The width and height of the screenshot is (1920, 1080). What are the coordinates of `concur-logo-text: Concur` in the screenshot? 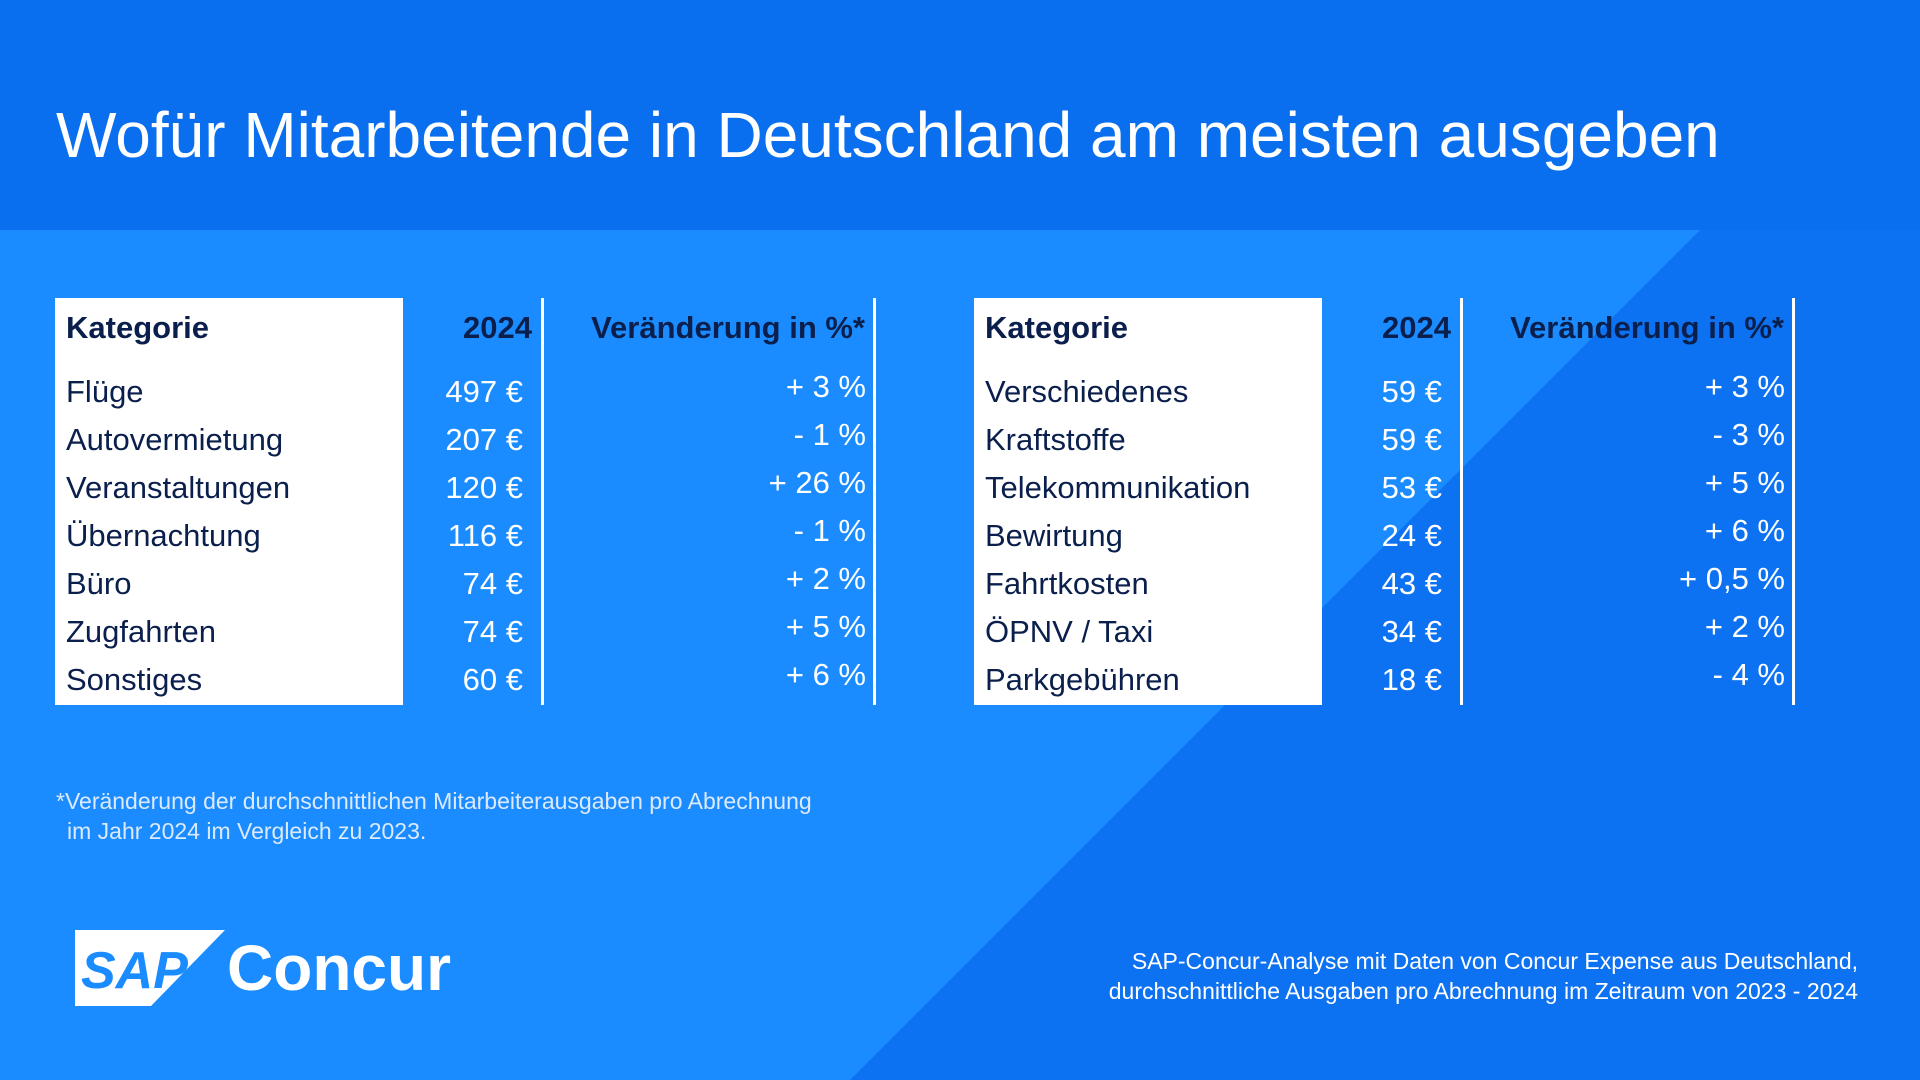 It's located at (339, 968).